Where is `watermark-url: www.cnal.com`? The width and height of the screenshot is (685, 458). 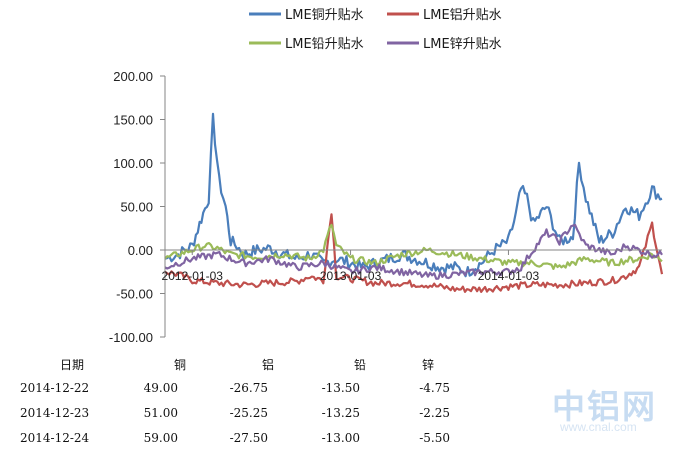 watermark-url: www.cnal.com is located at coordinates (598, 427).